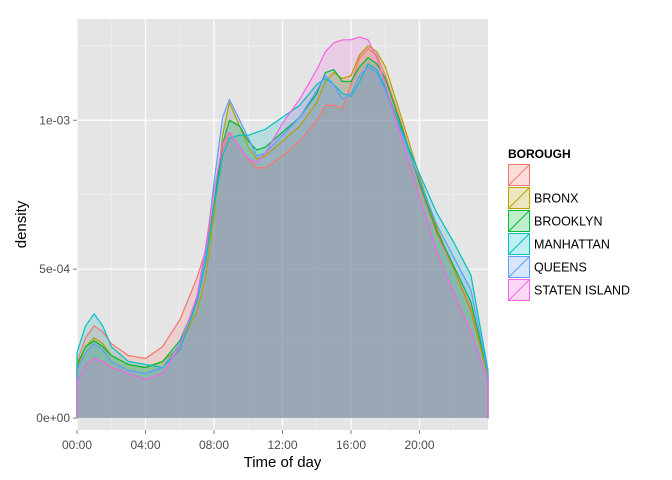 This screenshot has width=672, height=480. I want to click on x-tick-label: 04:00, so click(145, 445).